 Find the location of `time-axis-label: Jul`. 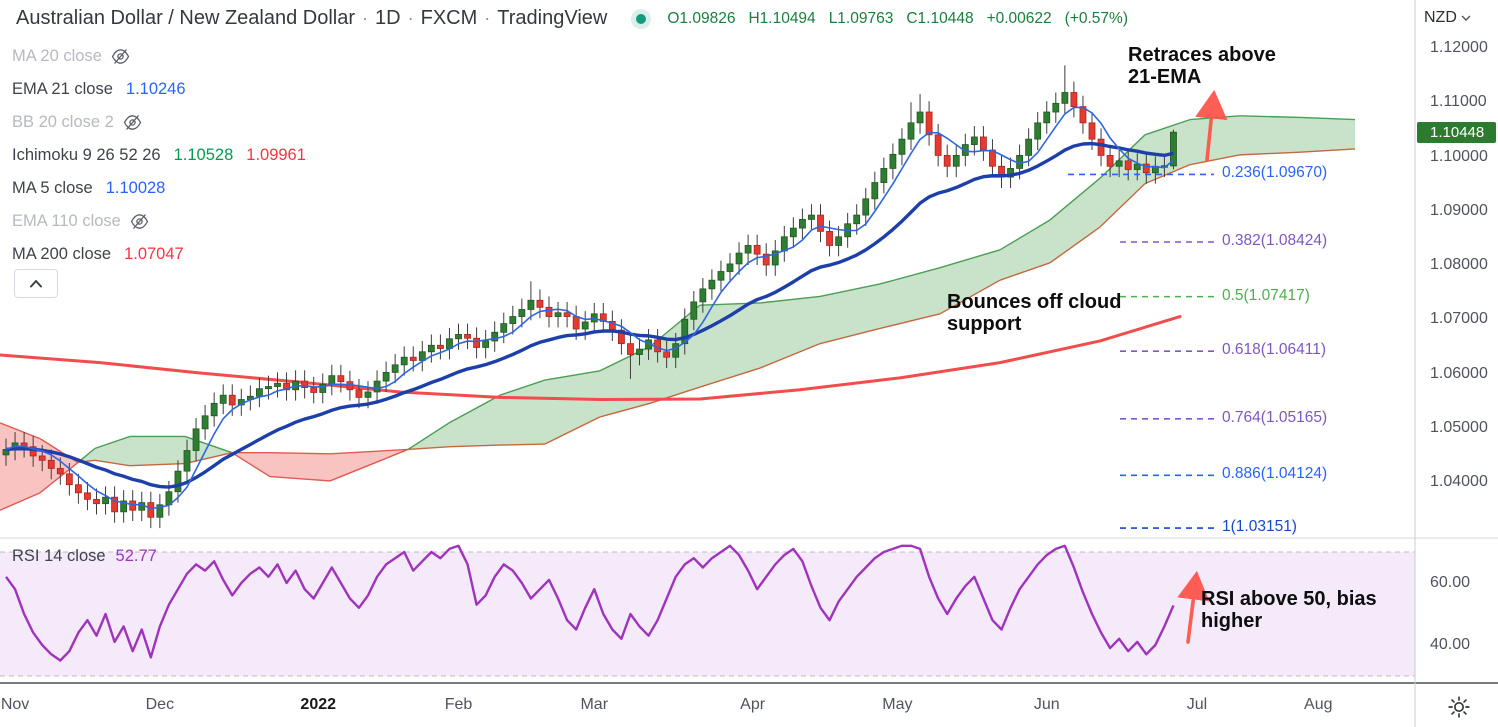

time-axis-label: Jul is located at coordinates (1197, 704).